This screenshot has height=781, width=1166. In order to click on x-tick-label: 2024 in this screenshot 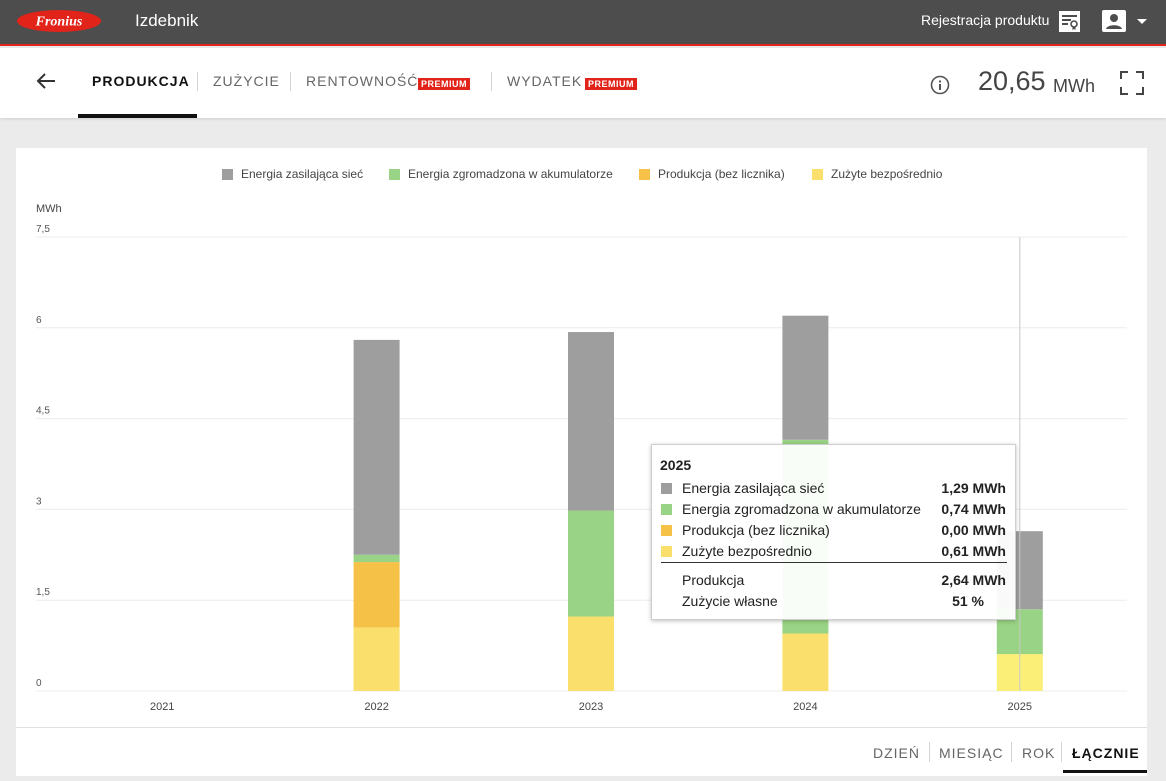, I will do `click(805, 707)`.